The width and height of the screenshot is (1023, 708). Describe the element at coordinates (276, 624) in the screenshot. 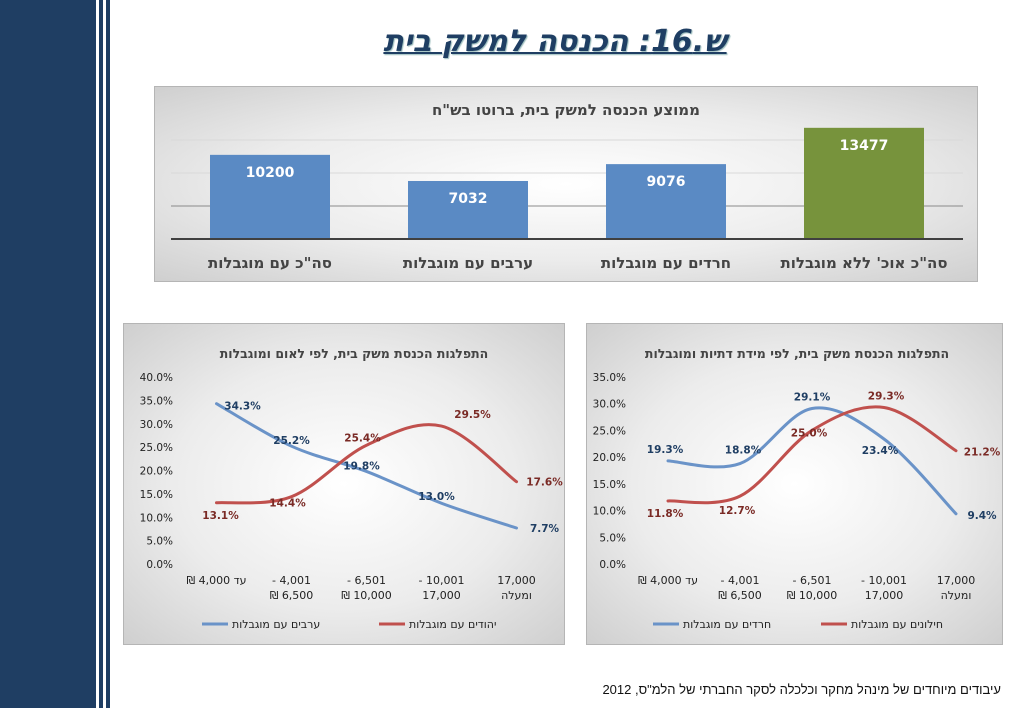

I see `legend-label: ערבים עם מוגבלות` at that location.